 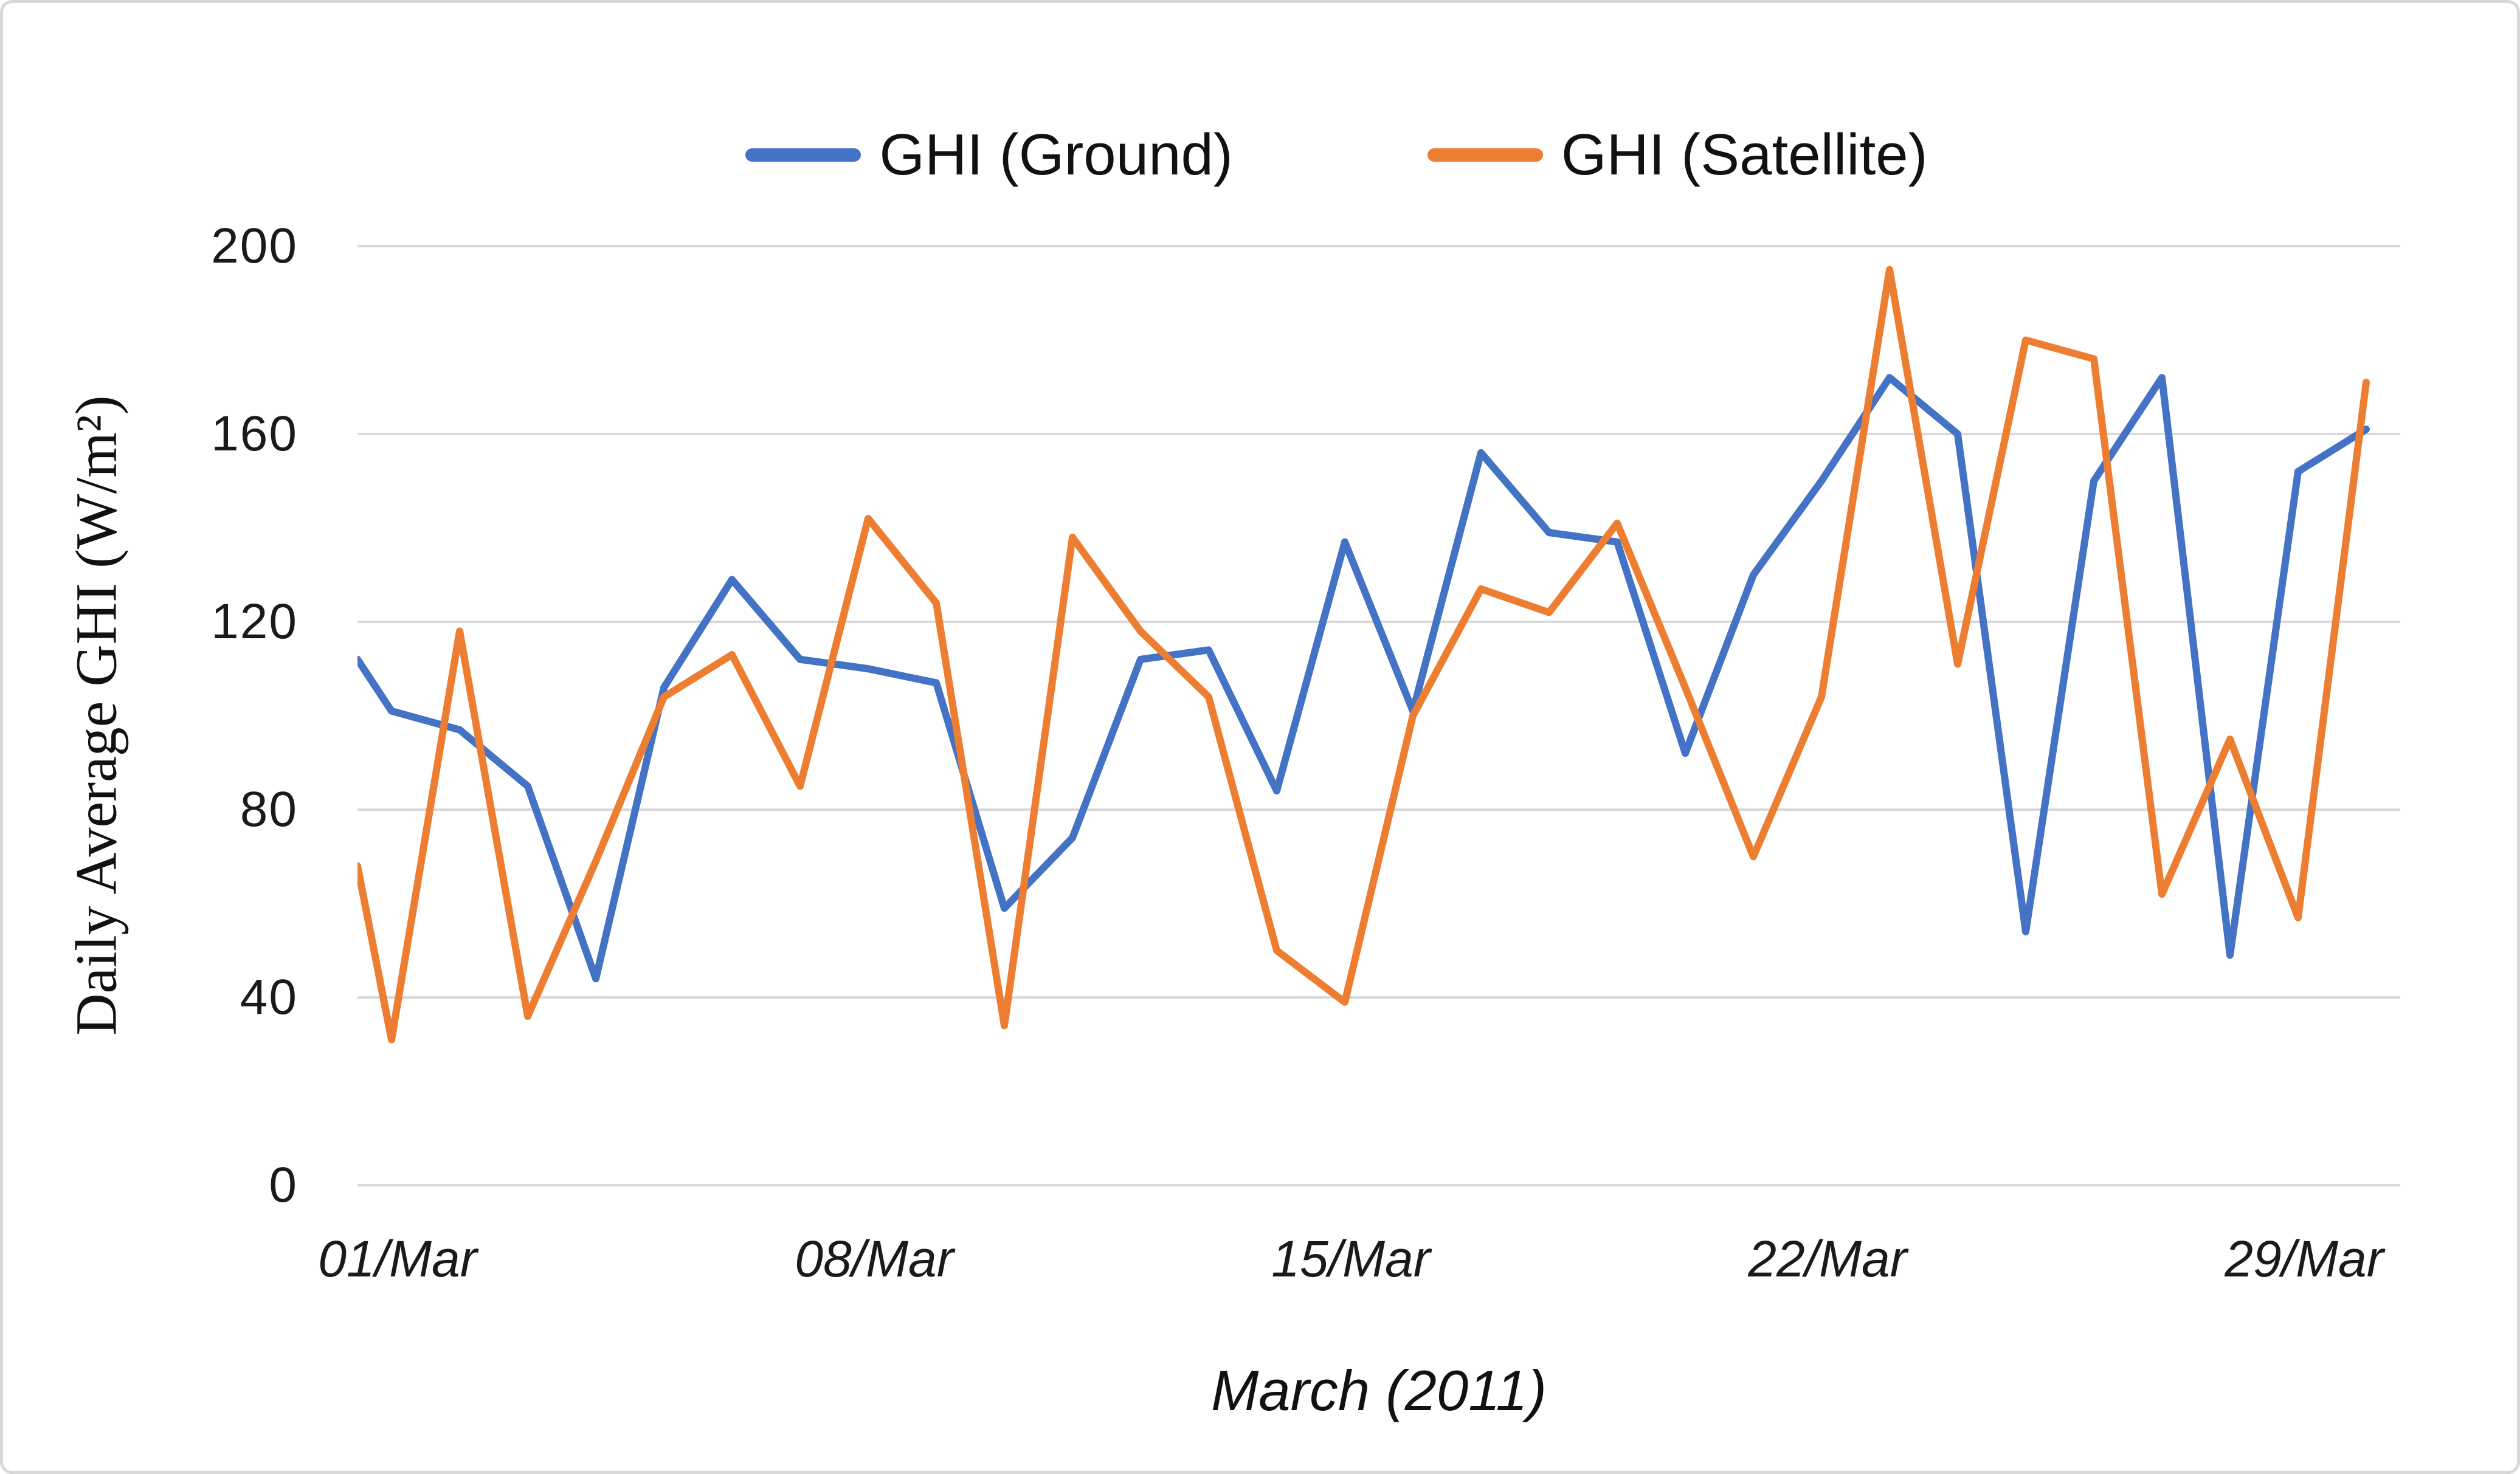 I want to click on legend-label-ground: GHI (Ground), so click(x=1056, y=154).